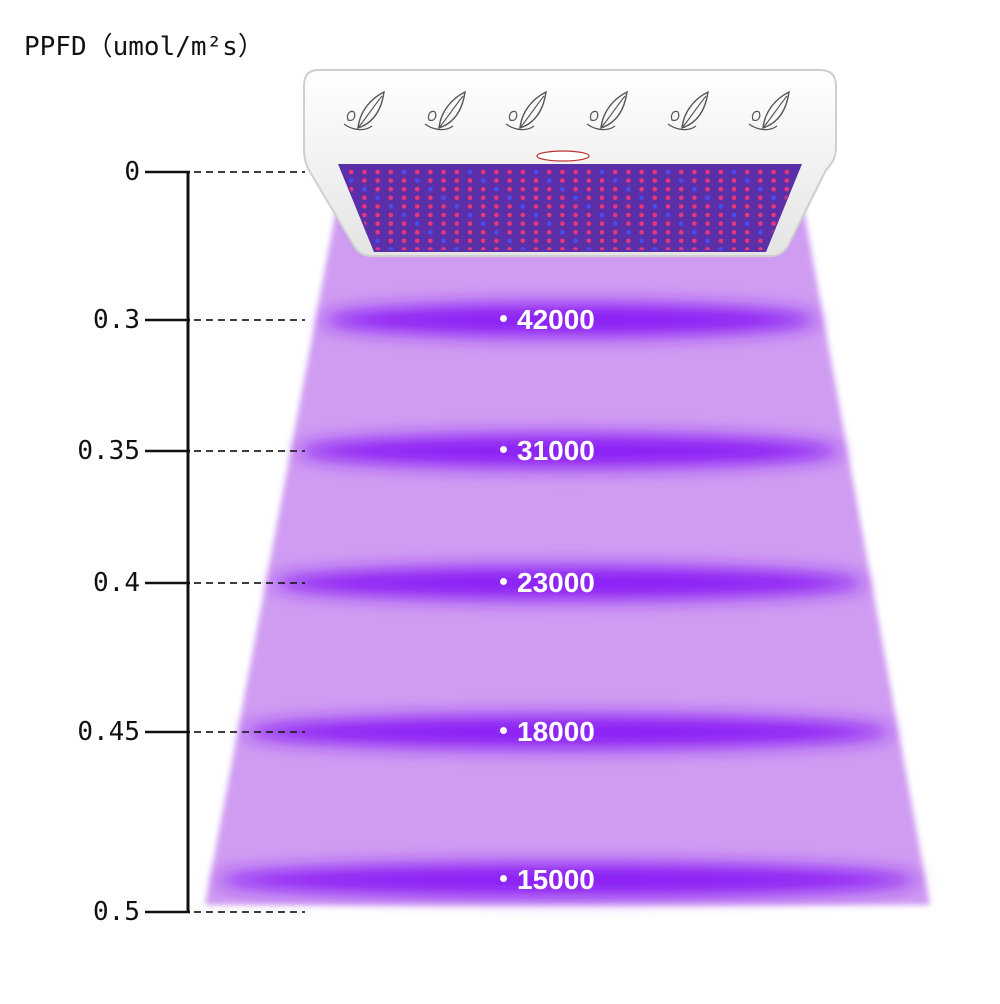  I want to click on ppfd-value-label: 42000, so click(547, 320).